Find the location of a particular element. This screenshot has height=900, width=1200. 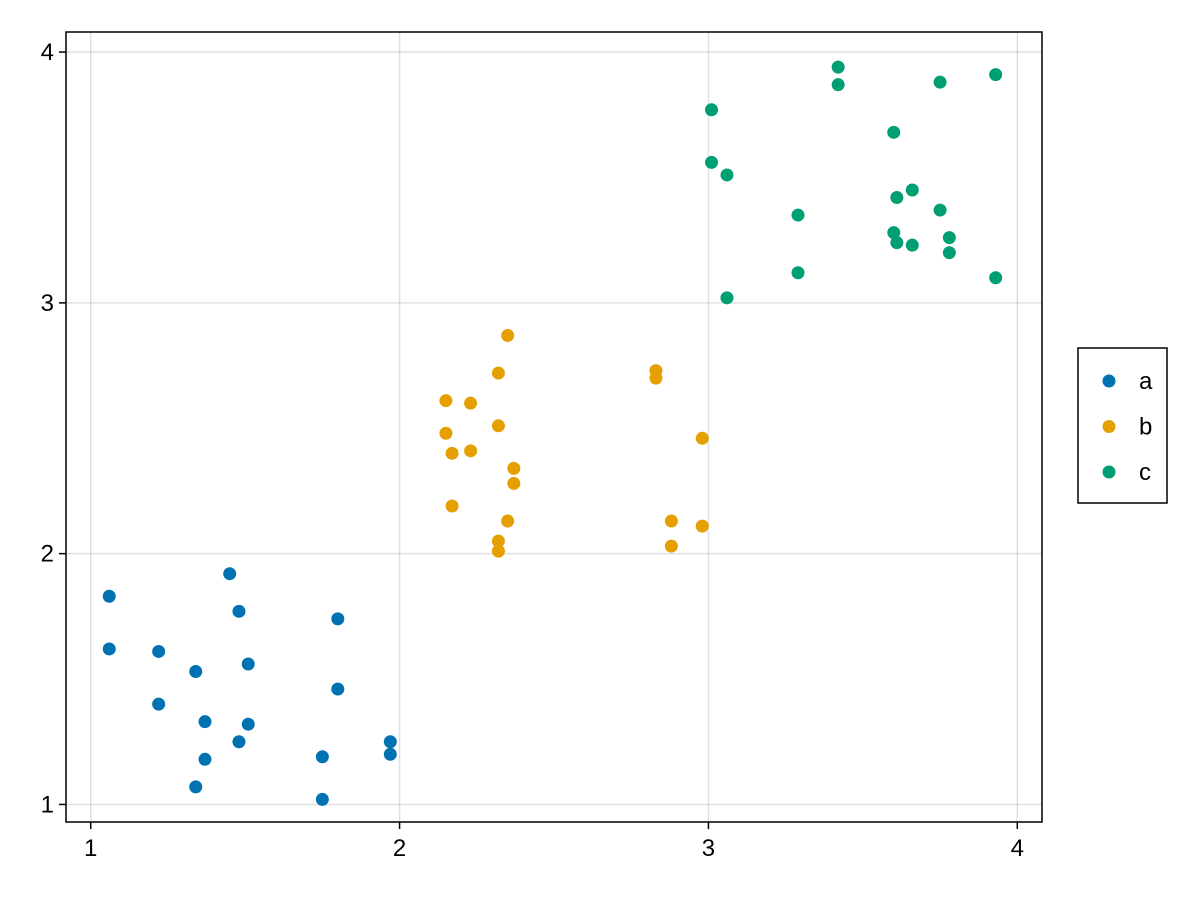

y-tick-label: 2 is located at coordinates (47, 554).